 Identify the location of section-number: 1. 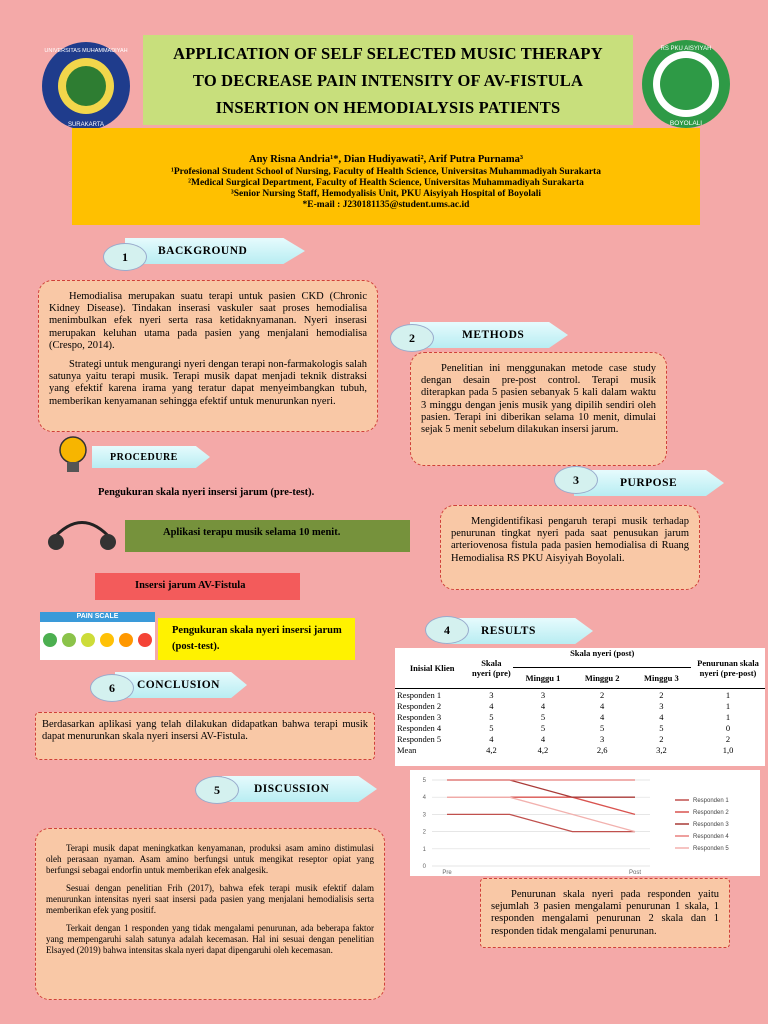
(125, 257).